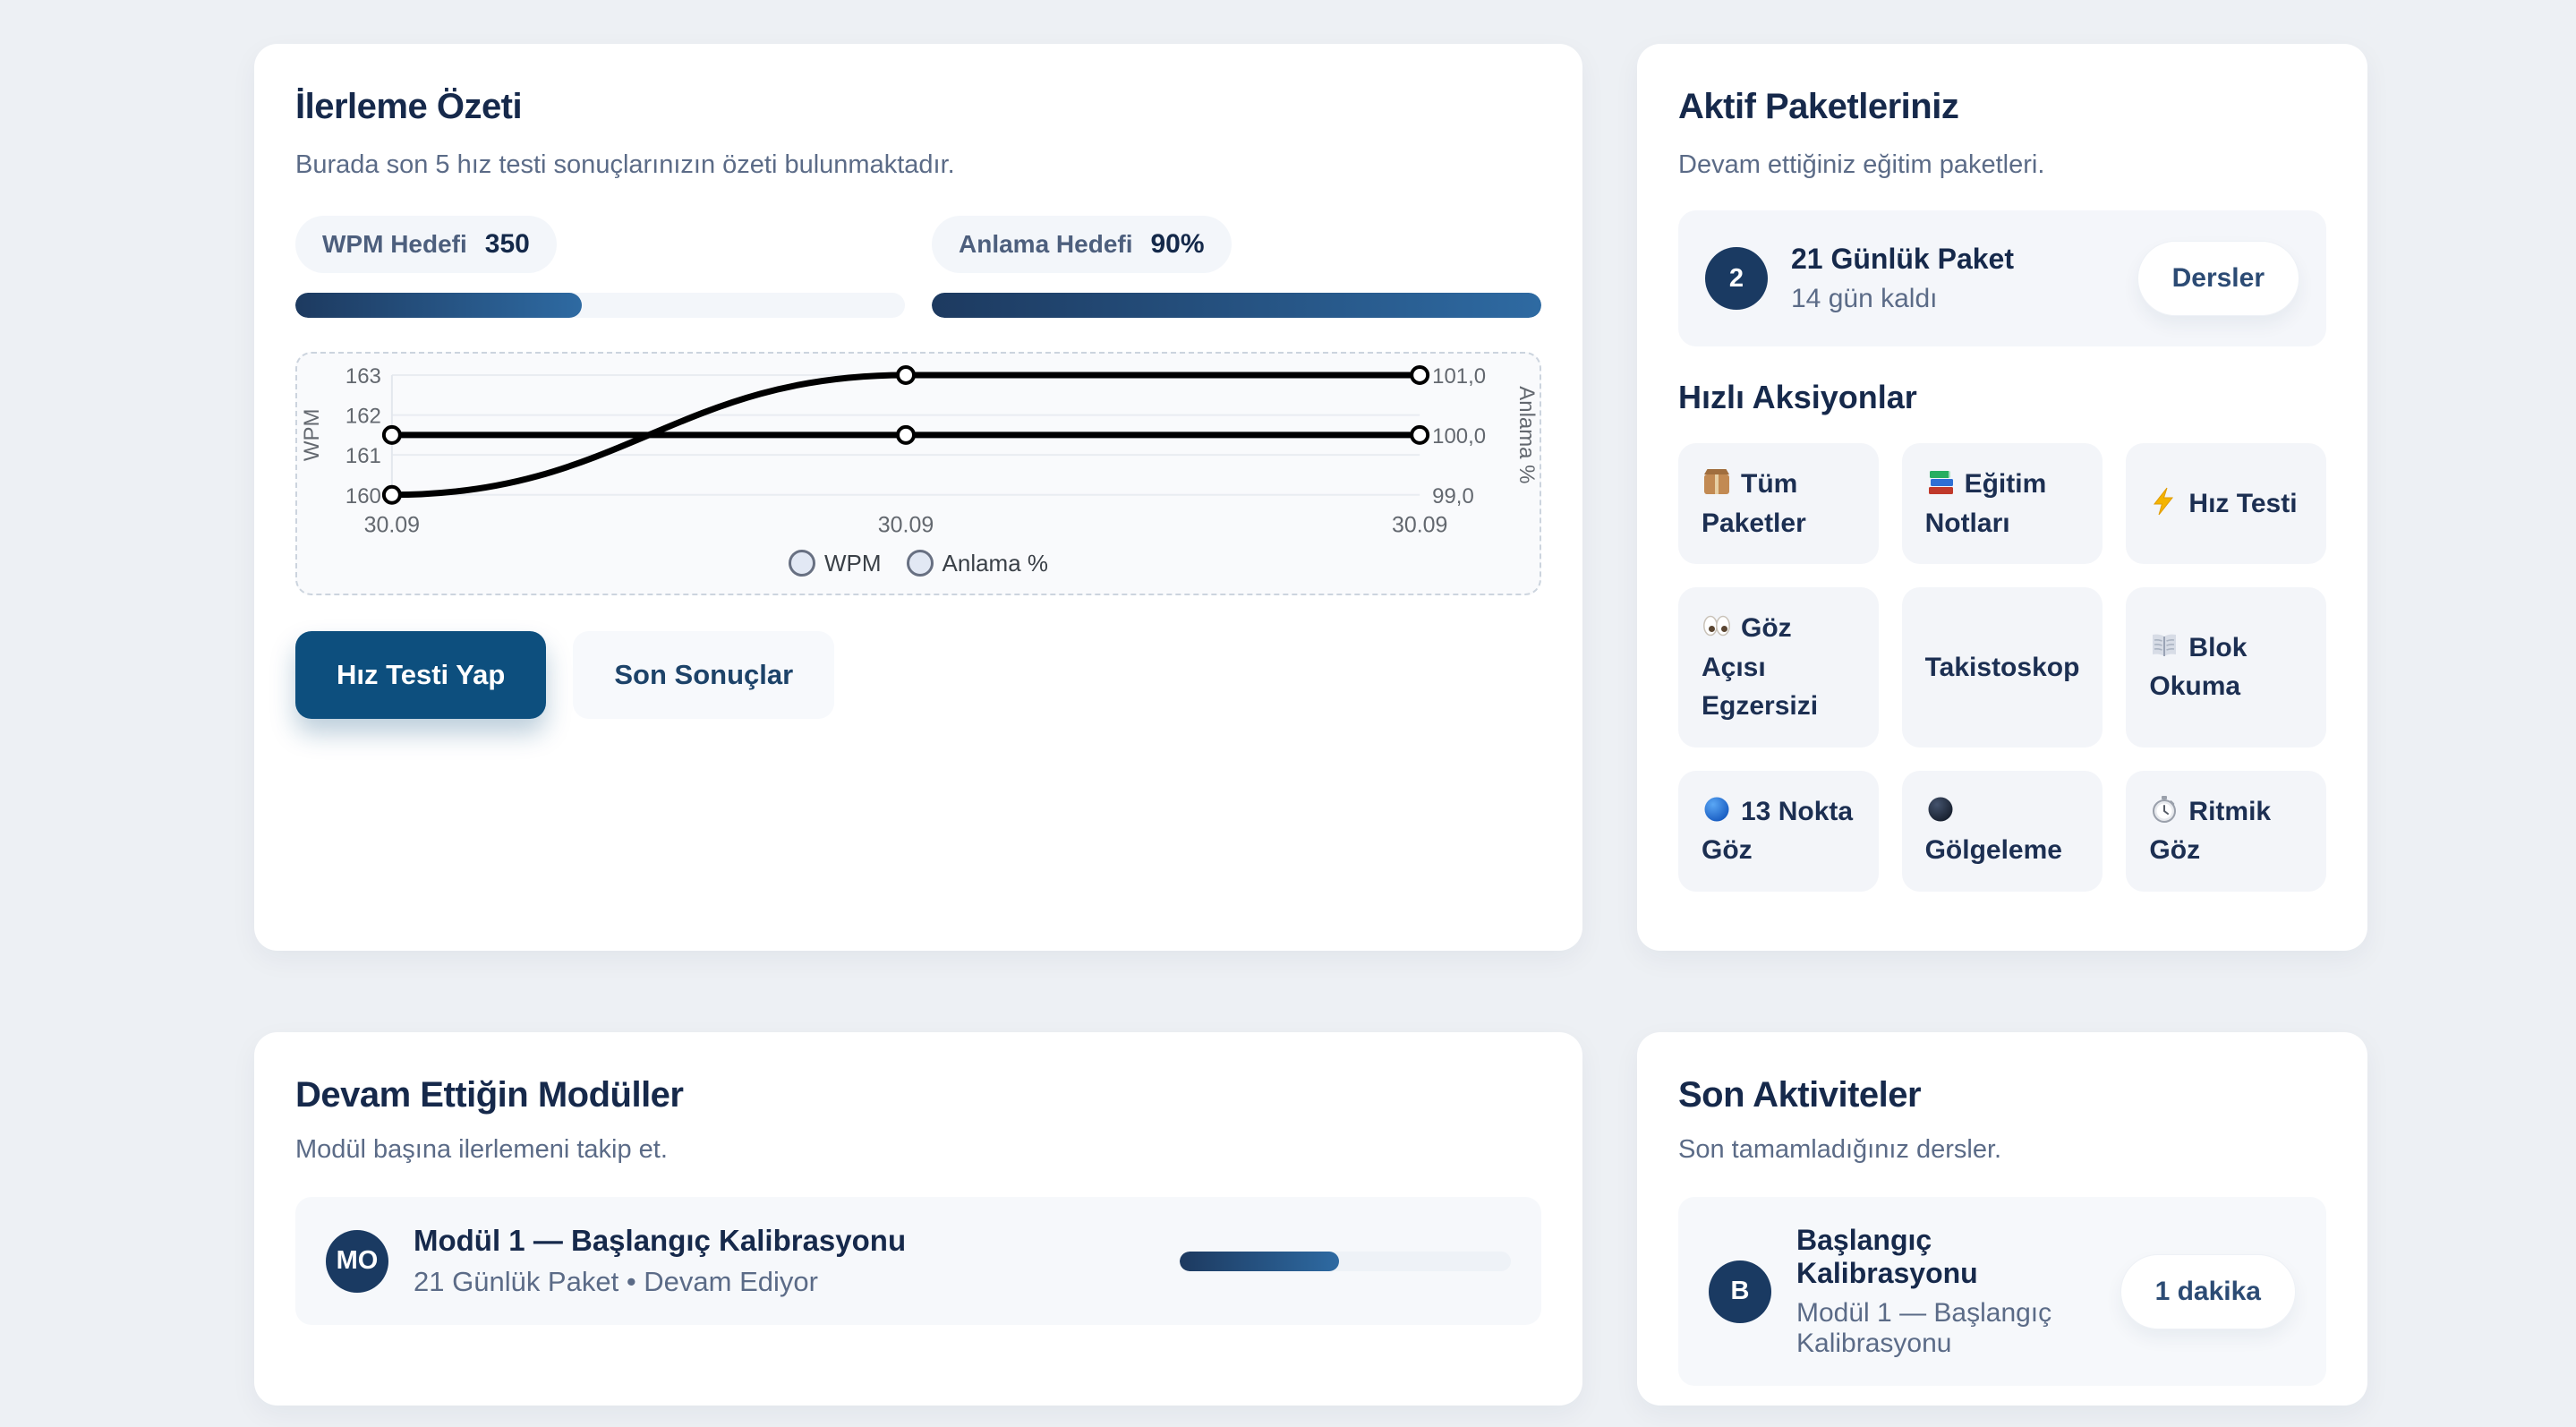 The height and width of the screenshot is (1427, 2576). I want to click on wpm-progress-track, so click(600, 305).